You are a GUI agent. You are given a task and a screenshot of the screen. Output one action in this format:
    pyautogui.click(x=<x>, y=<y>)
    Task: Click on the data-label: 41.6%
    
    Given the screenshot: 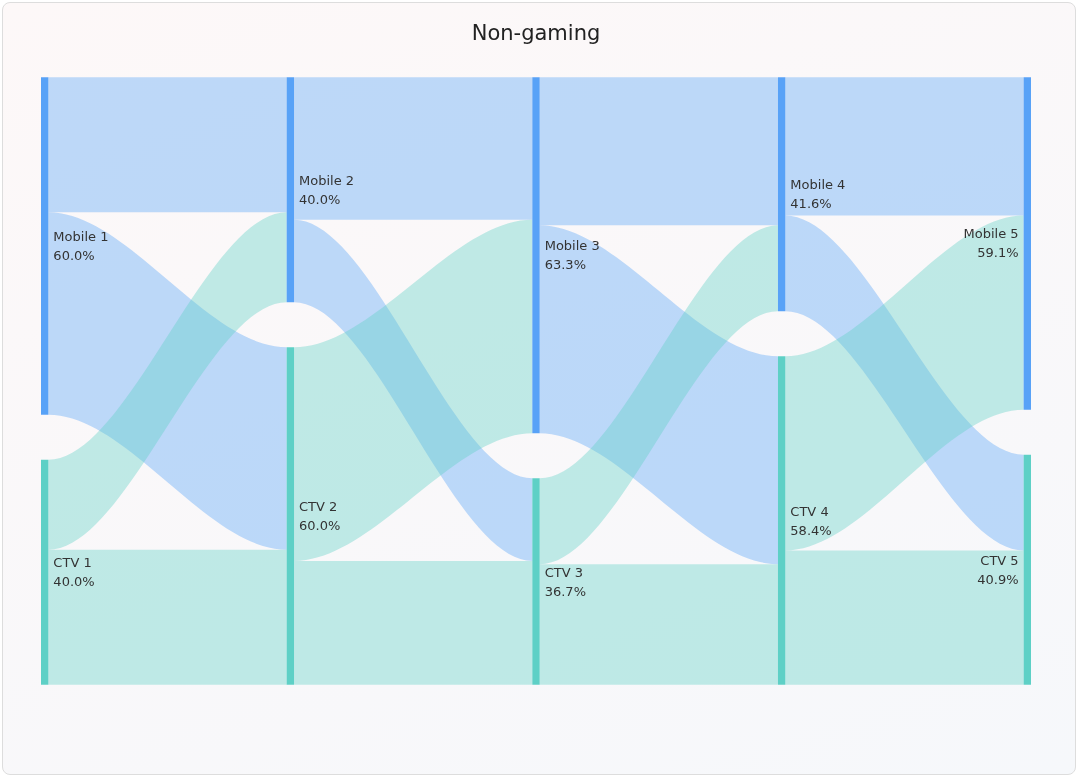 What is the action you would take?
    pyautogui.click(x=811, y=204)
    